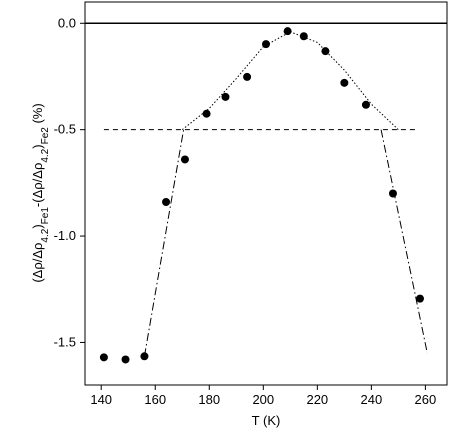 This screenshot has height=445, width=474. What do you see at coordinates (37, 115) in the screenshot?
I see `y-label-part: (%)` at bounding box center [37, 115].